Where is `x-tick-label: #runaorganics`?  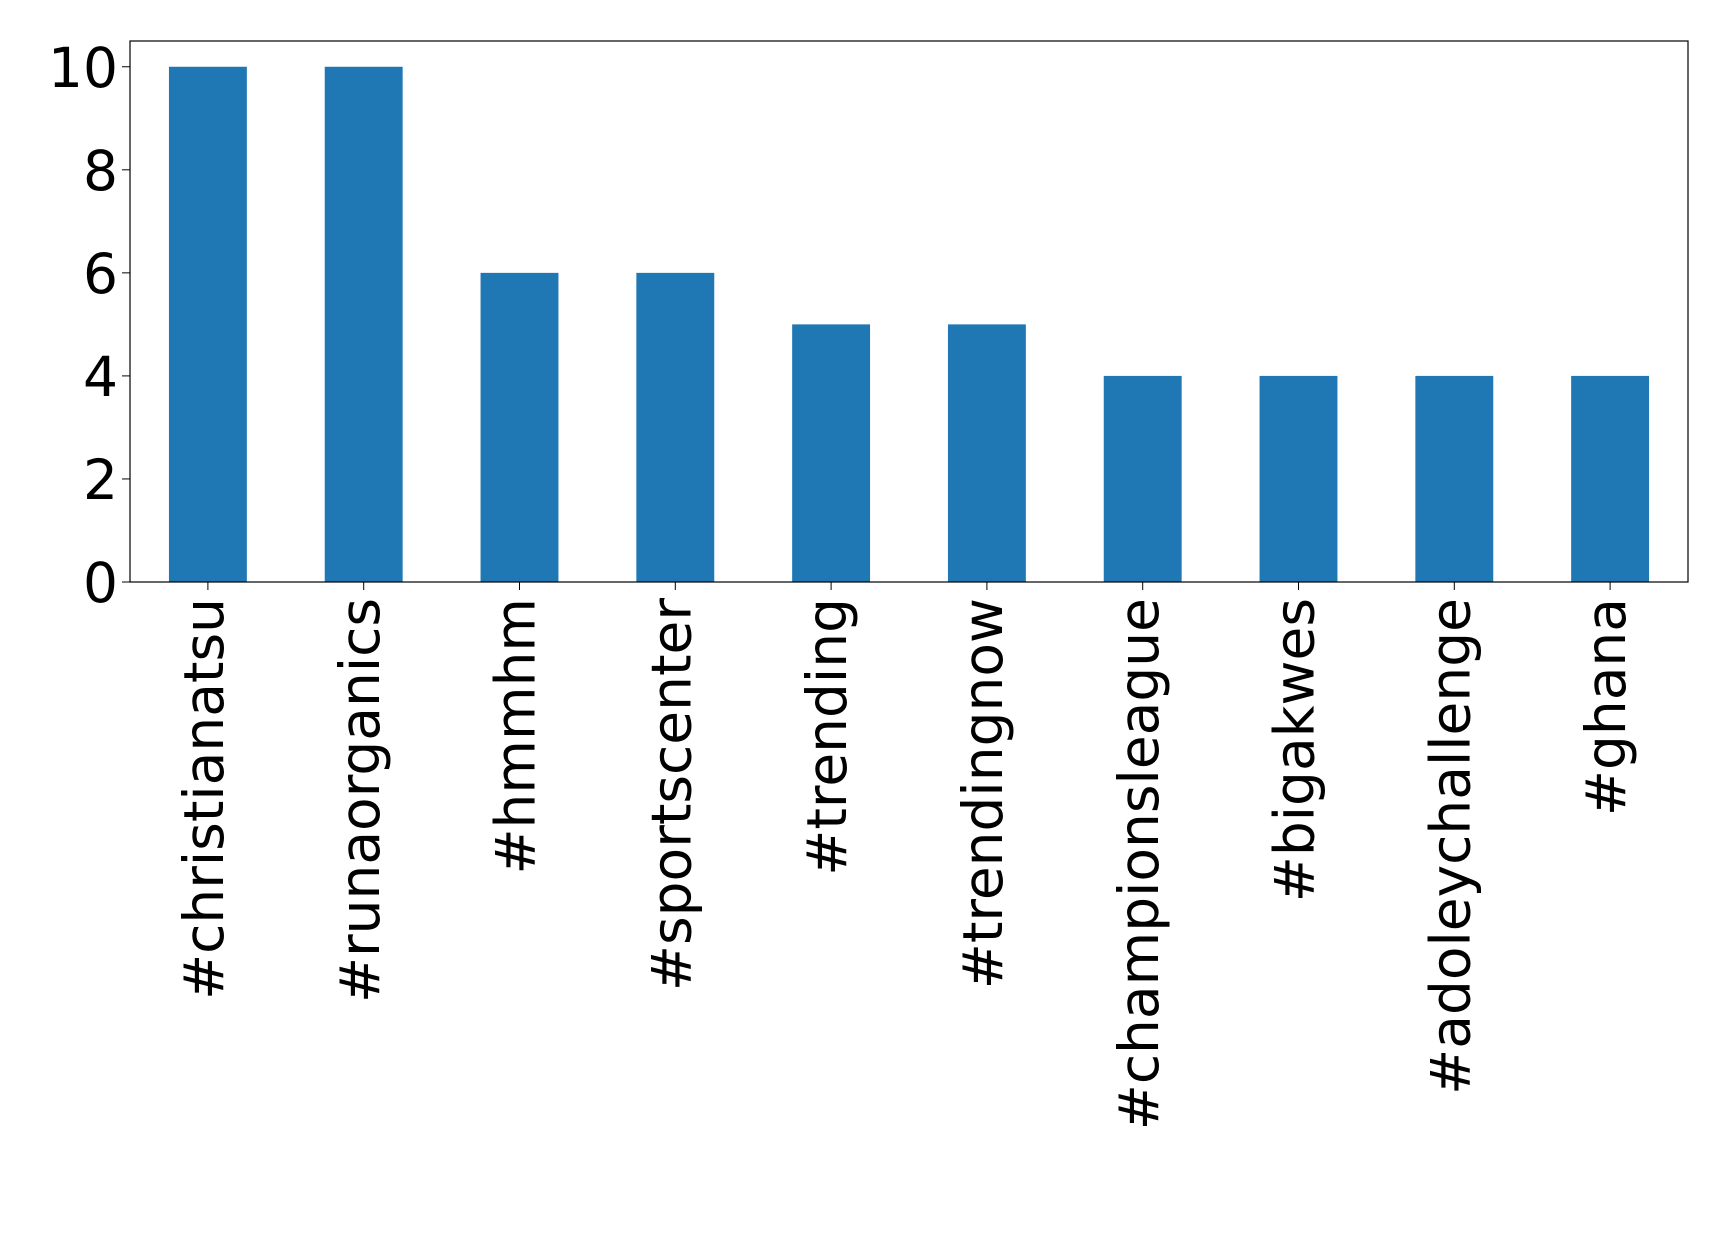 x-tick-label: #runaorganics is located at coordinates (360, 800).